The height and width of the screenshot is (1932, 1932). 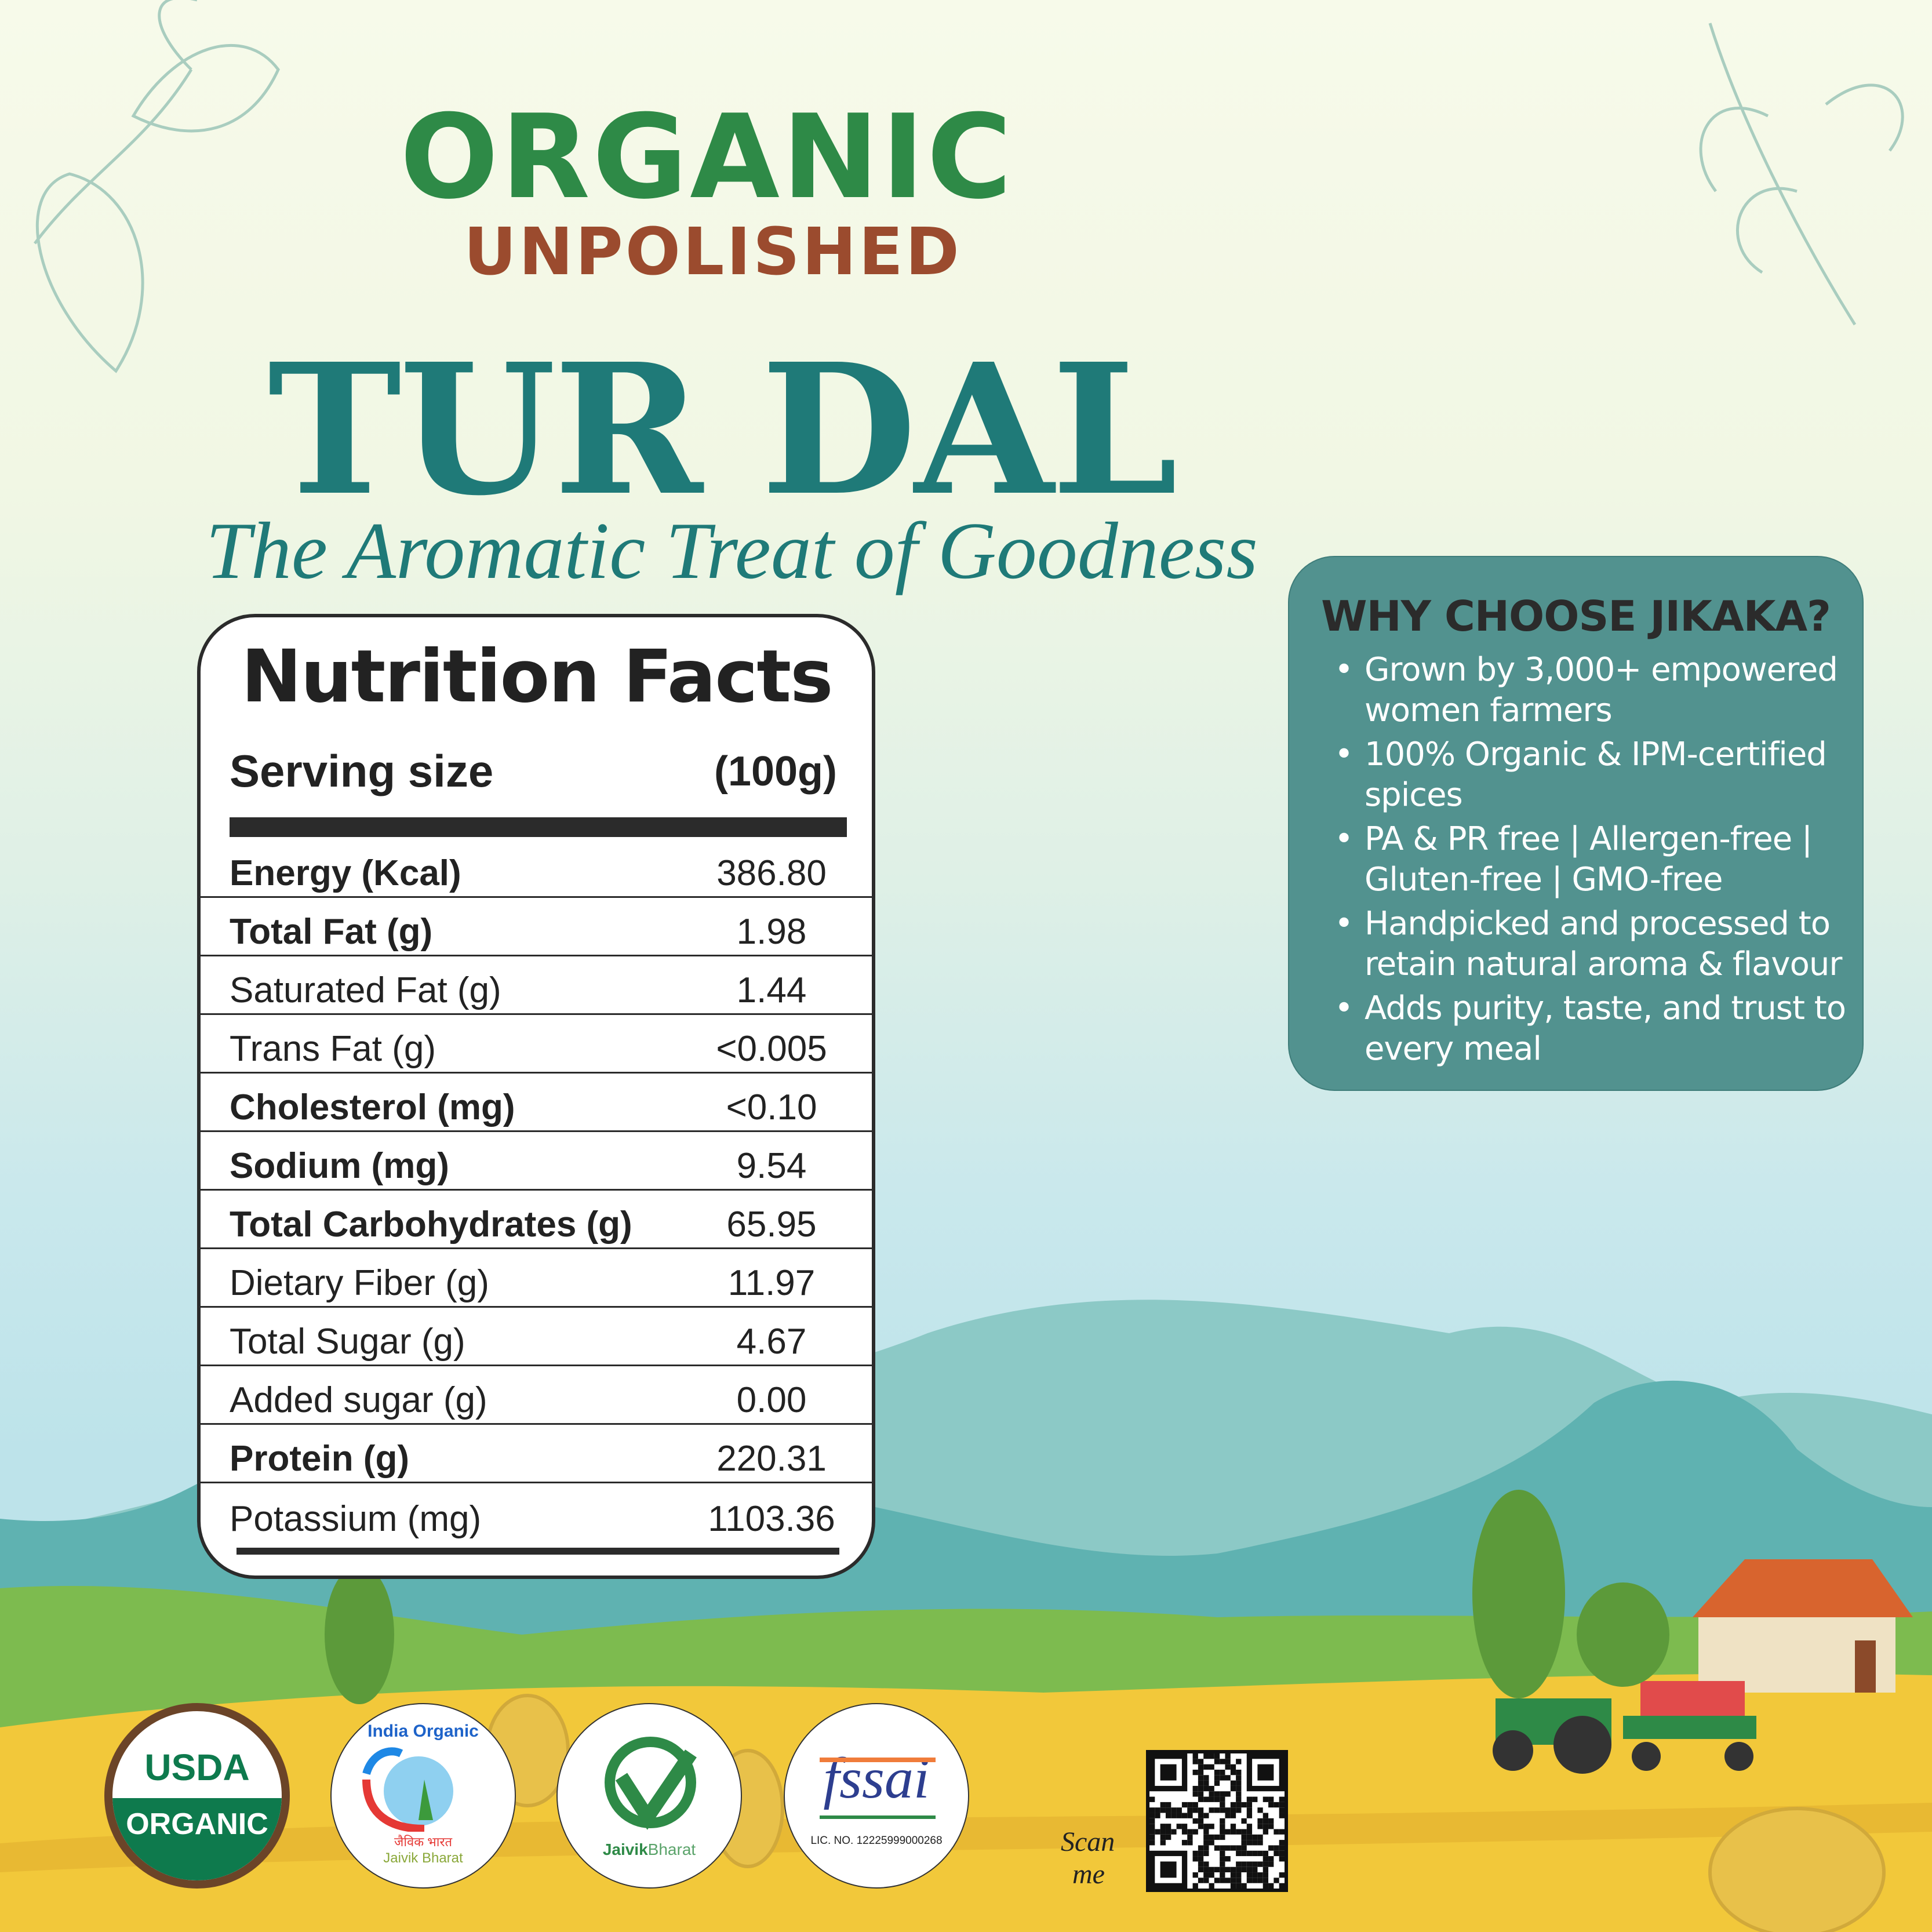 I want to click on house, so click(x=1803, y=1626).